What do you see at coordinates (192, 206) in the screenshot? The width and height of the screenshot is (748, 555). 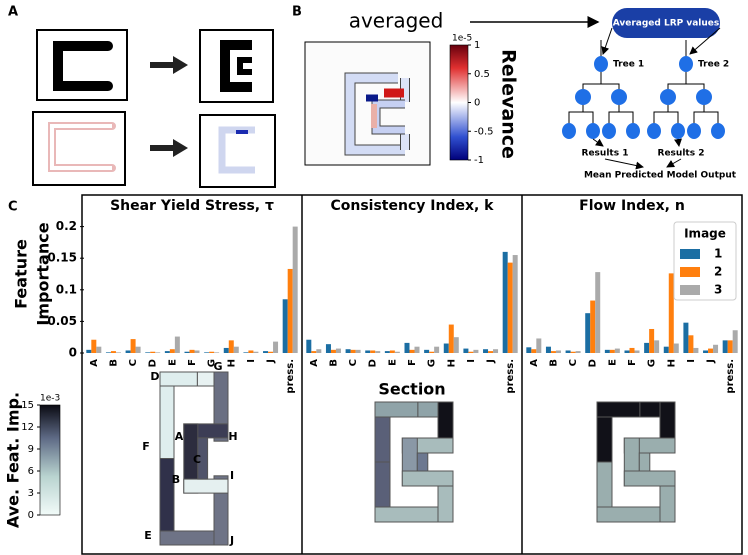 I see `chart-title: Shear Yield Stress, τ` at bounding box center [192, 206].